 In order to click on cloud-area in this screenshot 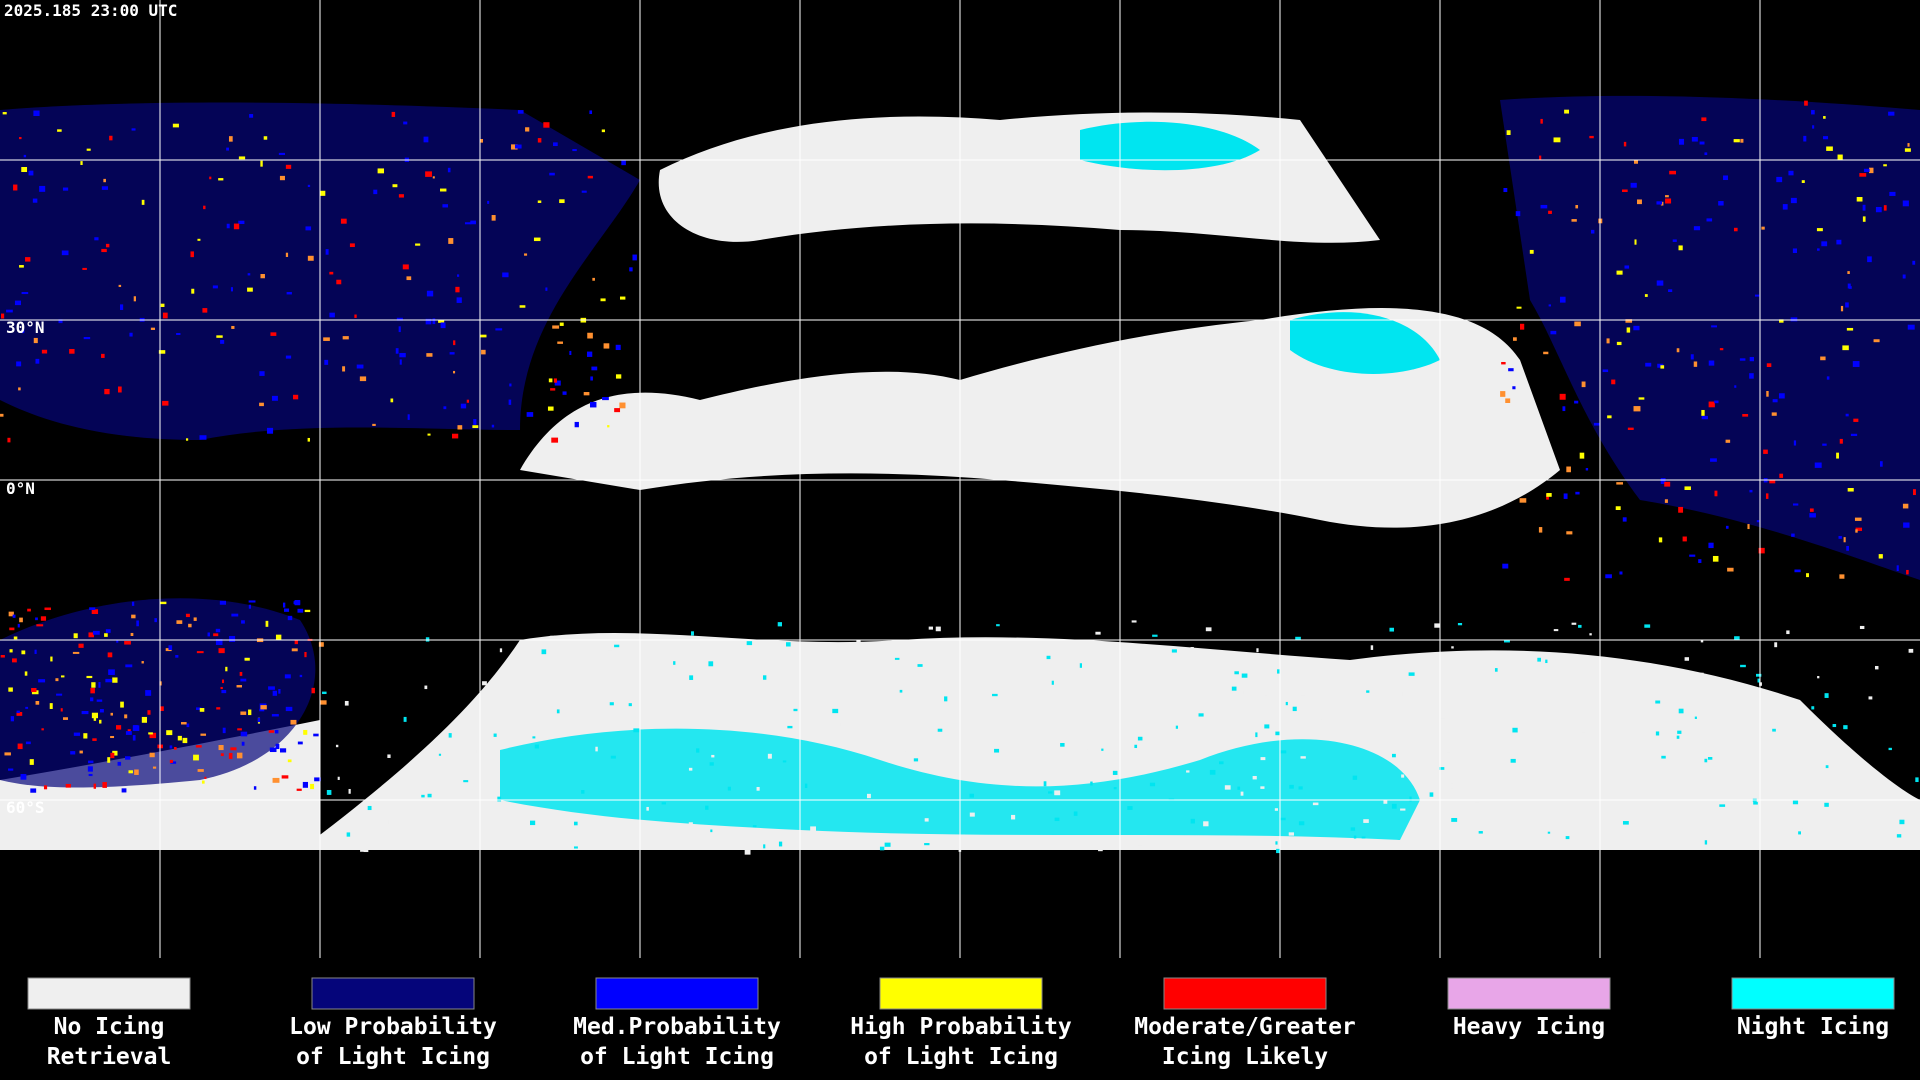, I will do `click(1710, 338)`.